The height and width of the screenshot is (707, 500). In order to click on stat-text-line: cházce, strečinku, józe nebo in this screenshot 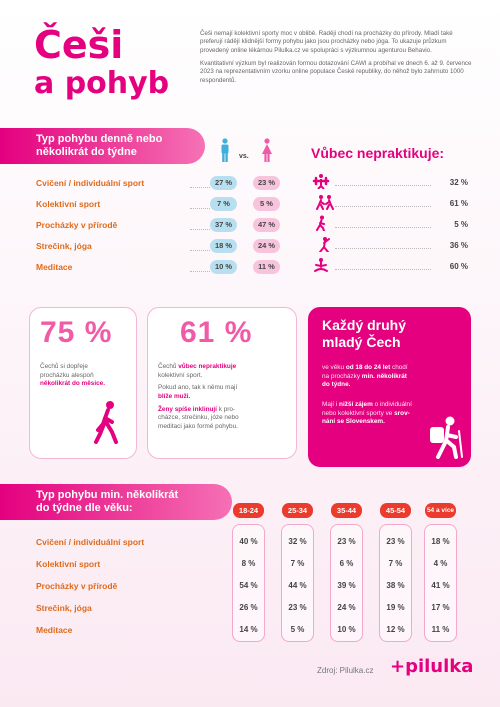, I will do `click(198, 418)`.